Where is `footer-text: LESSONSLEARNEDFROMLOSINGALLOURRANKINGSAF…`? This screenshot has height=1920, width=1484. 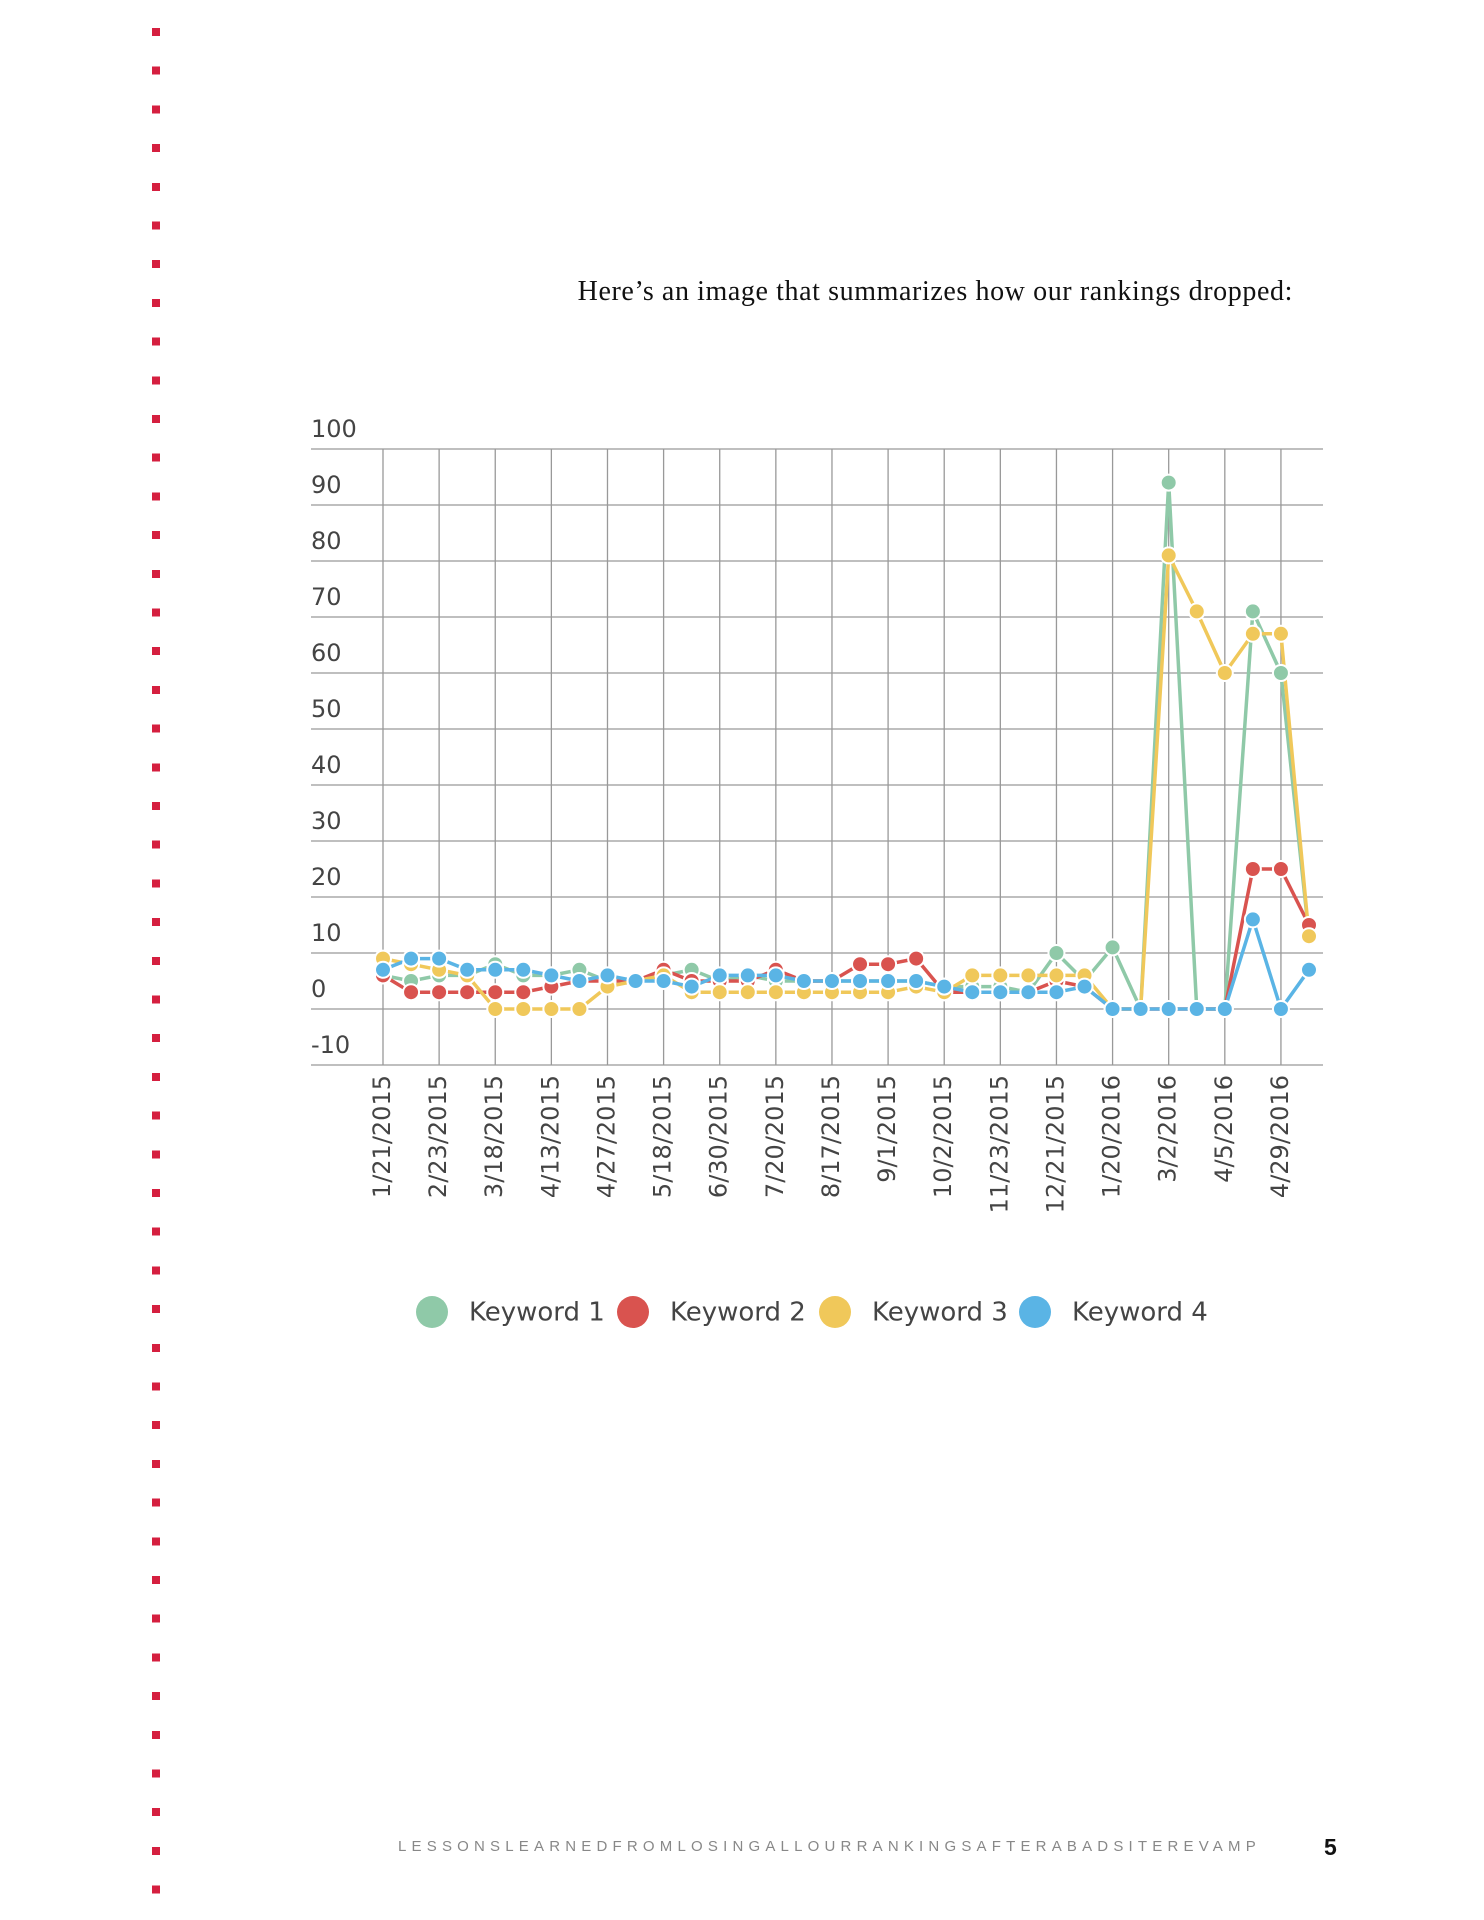
footer-text: LESSONSLEARNEDFROMLOSINGALLOURRANKINGSAF… is located at coordinates (829, 1846).